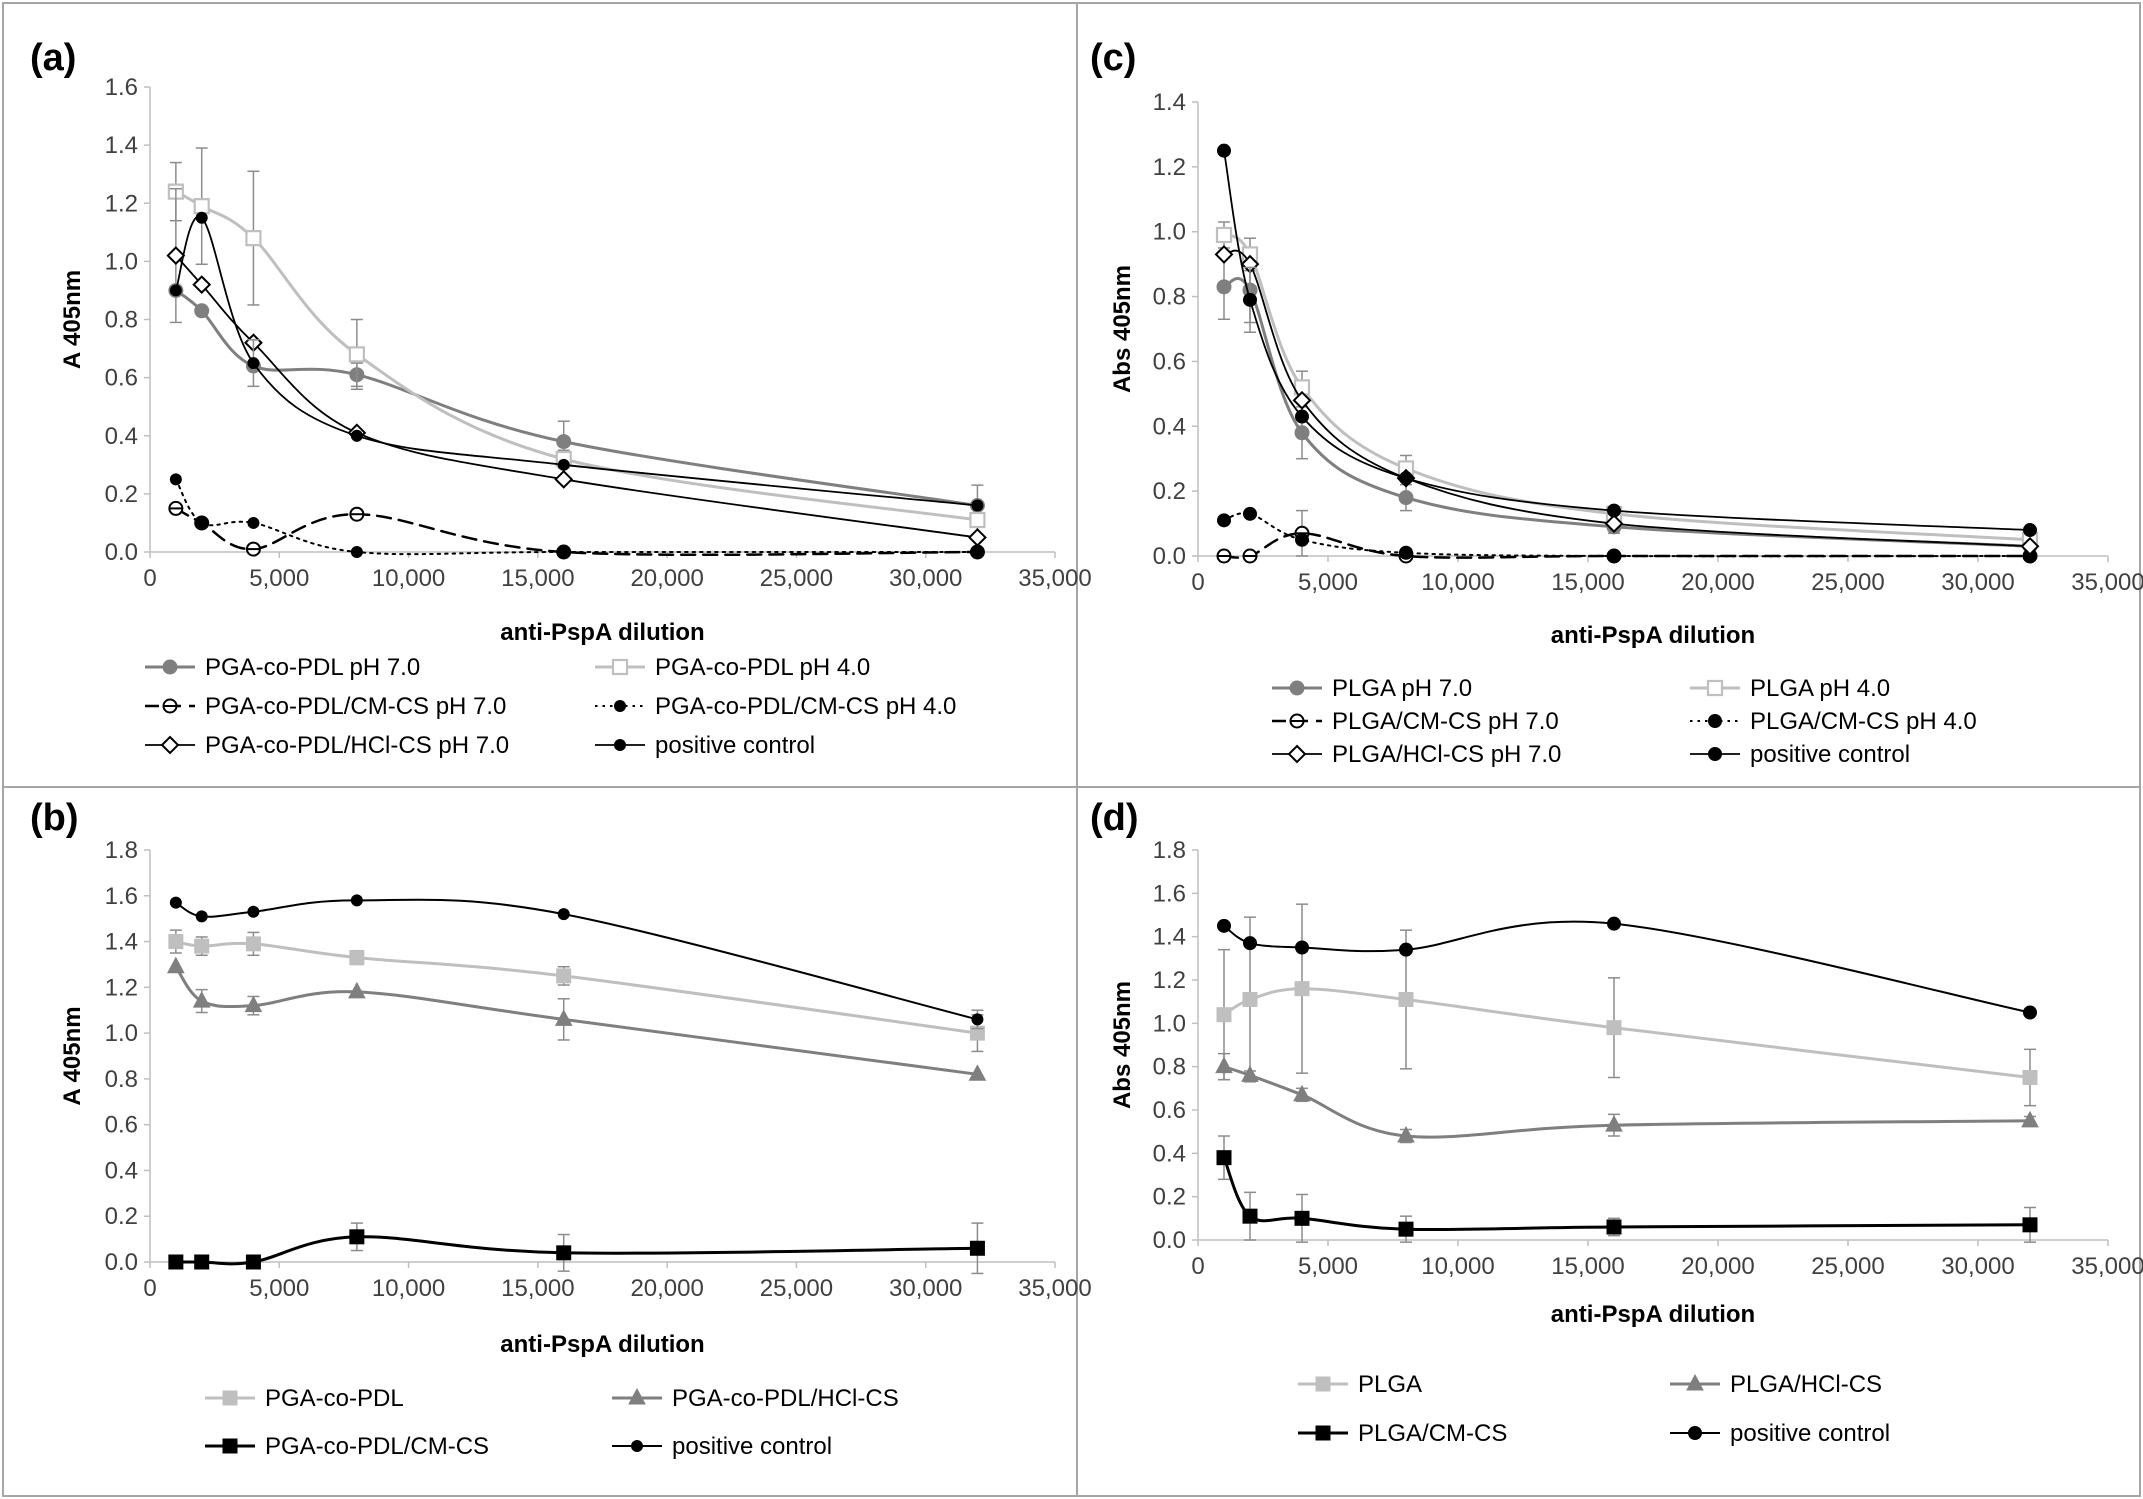 The height and width of the screenshot is (1499, 2143). Describe the element at coordinates (121, 87) in the screenshot. I see `y-tick-label: 1.6` at that location.